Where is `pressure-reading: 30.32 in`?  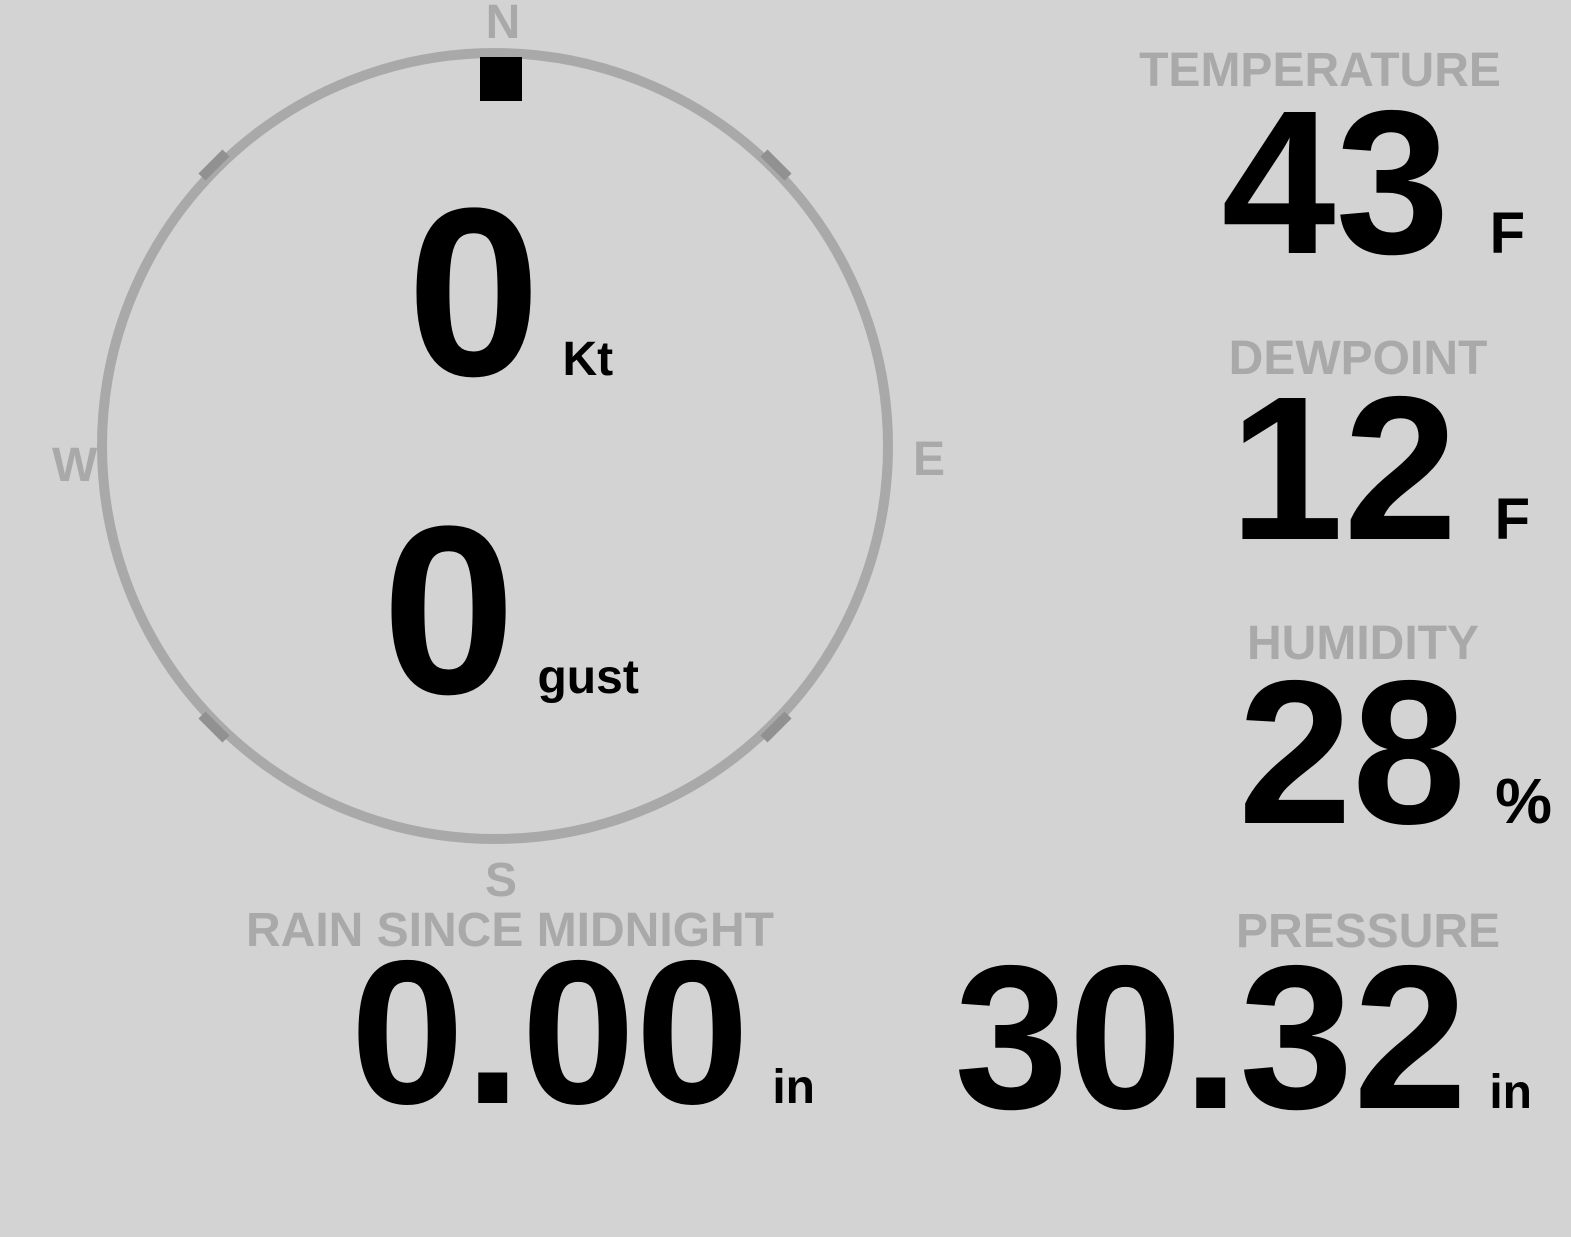
pressure-reading: 30.32 in is located at coordinates (1243, 1037).